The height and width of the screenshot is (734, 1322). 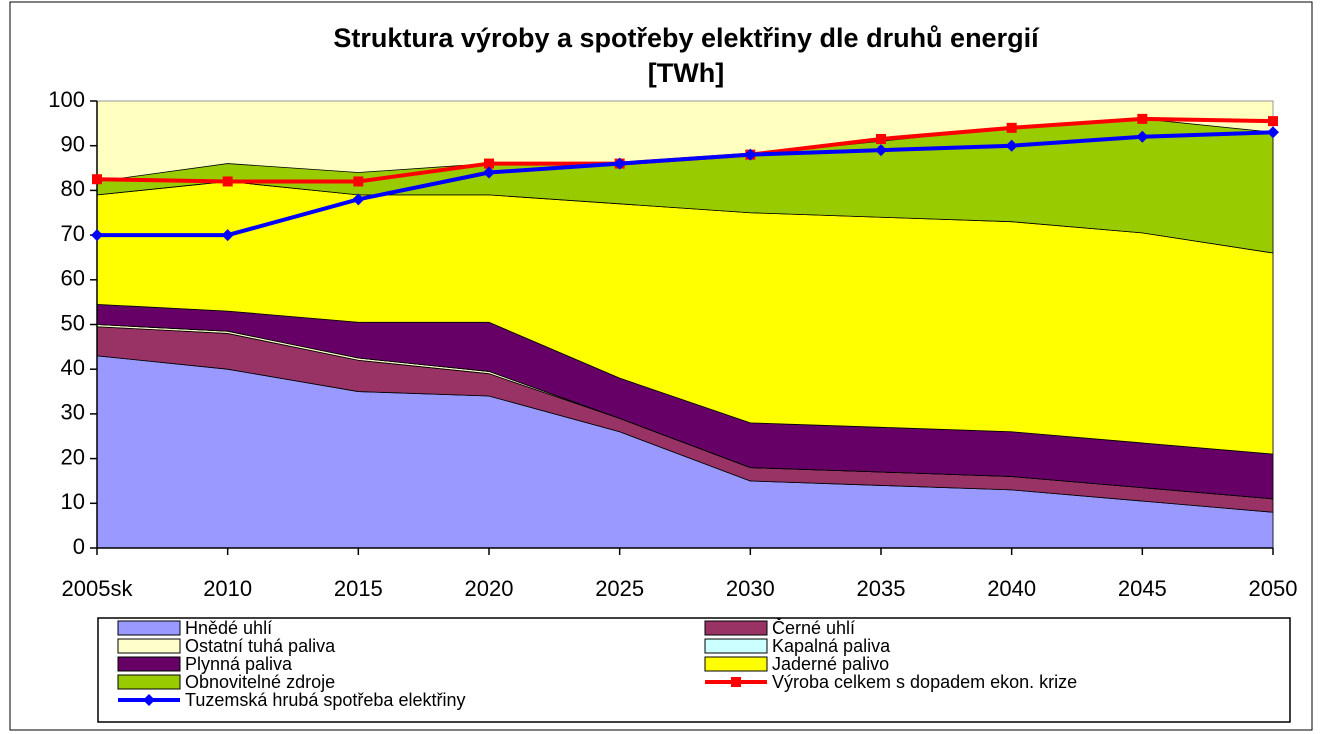 I want to click on y-tick-label: 60, so click(x=73, y=278).